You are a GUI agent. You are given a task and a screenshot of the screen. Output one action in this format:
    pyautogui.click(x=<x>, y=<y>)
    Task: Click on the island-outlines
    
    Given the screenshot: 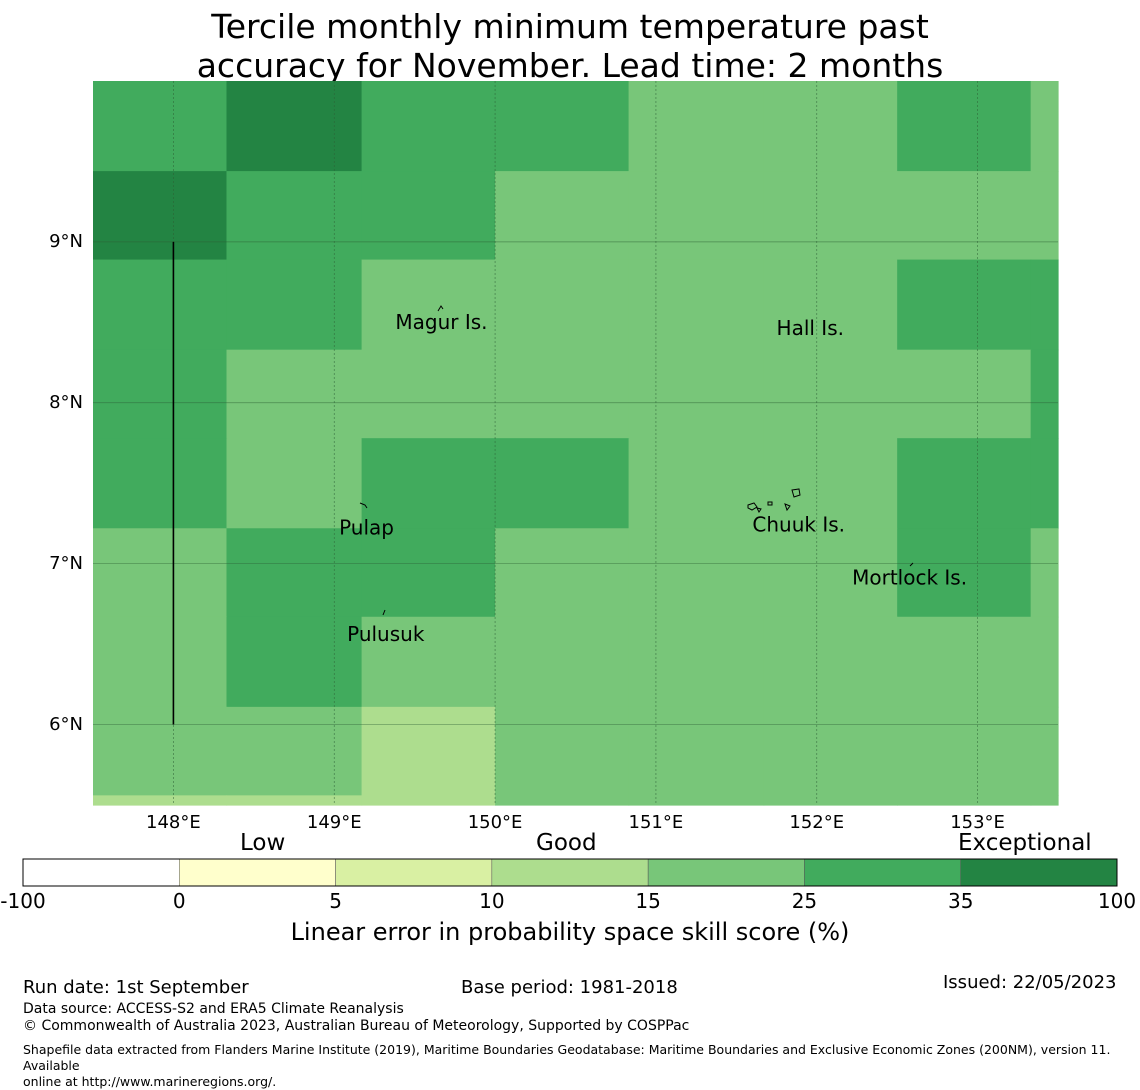 What is the action you would take?
    pyautogui.click(x=636, y=460)
    